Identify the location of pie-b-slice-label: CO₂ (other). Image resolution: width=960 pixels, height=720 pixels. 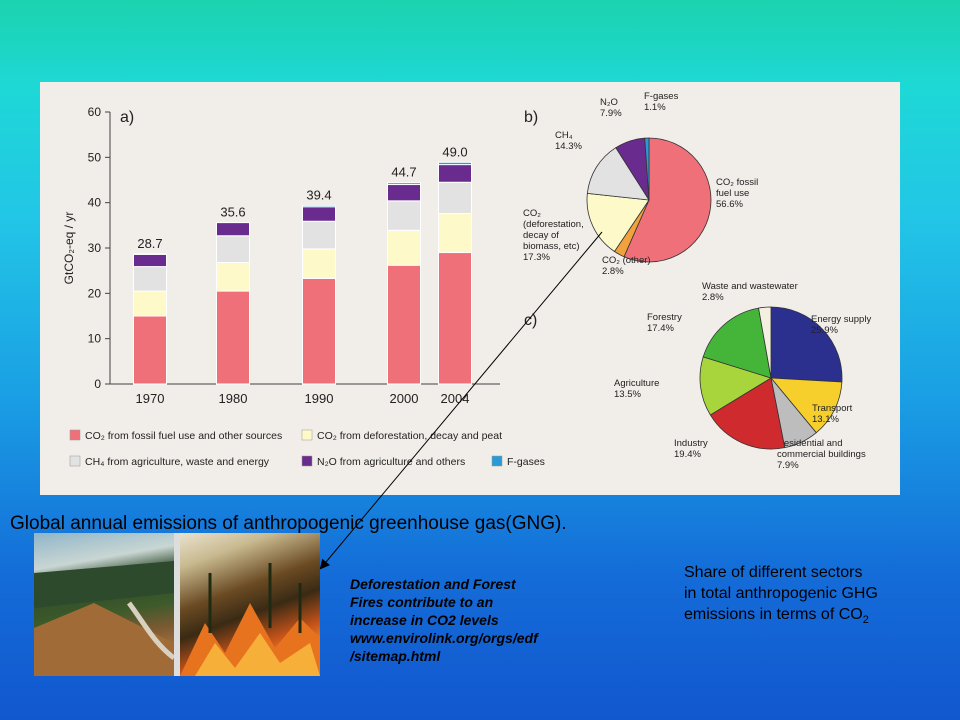
(626, 260).